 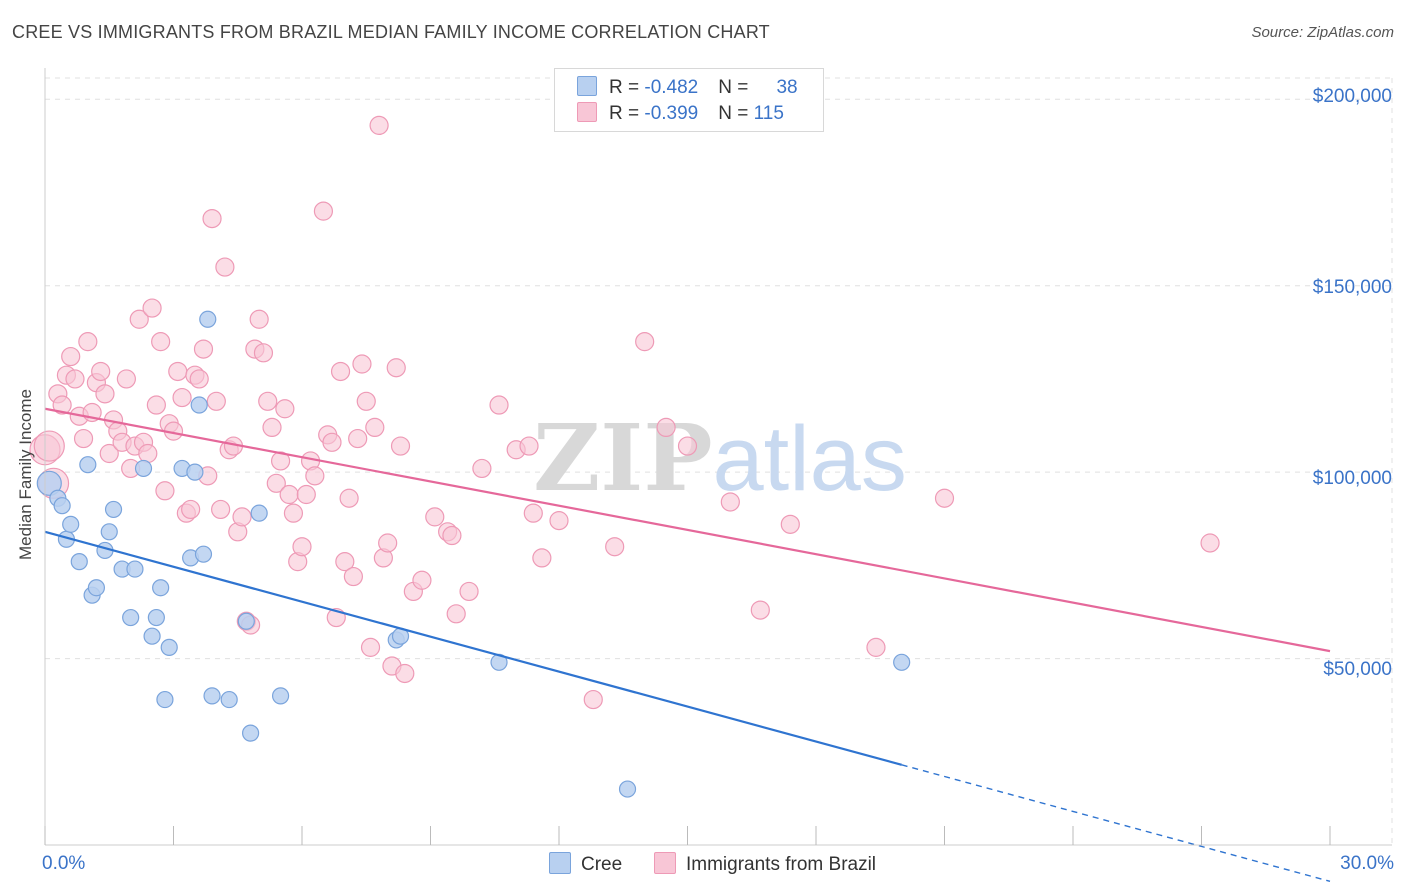 I want to click on cree-r-label: R =, so click(x=627, y=87).